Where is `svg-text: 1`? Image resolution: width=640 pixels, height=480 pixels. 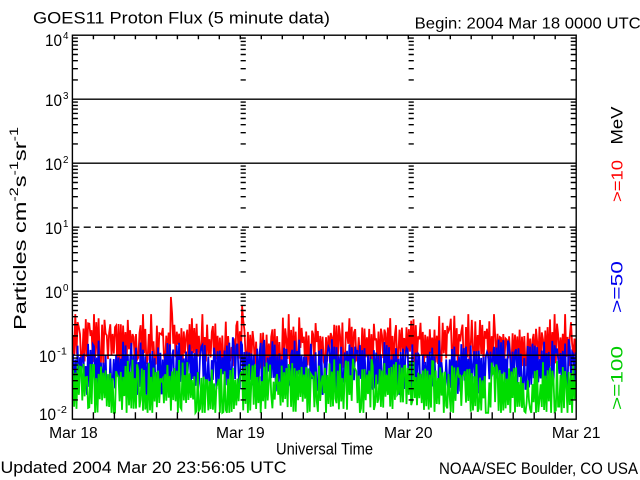 svg-text: 1 is located at coordinates (65, 224).